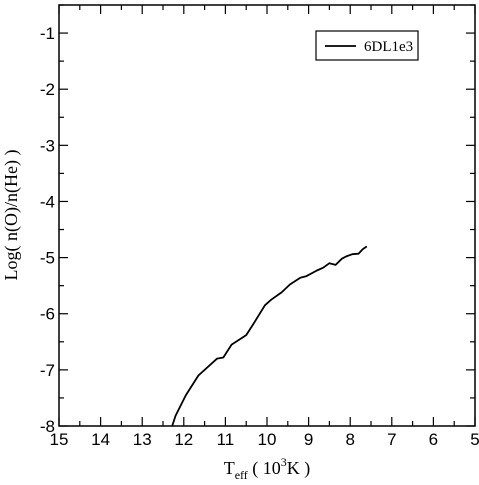 The image size is (479, 485). Describe the element at coordinates (47, 370) in the screenshot. I see `y-tick-label: -7` at that location.